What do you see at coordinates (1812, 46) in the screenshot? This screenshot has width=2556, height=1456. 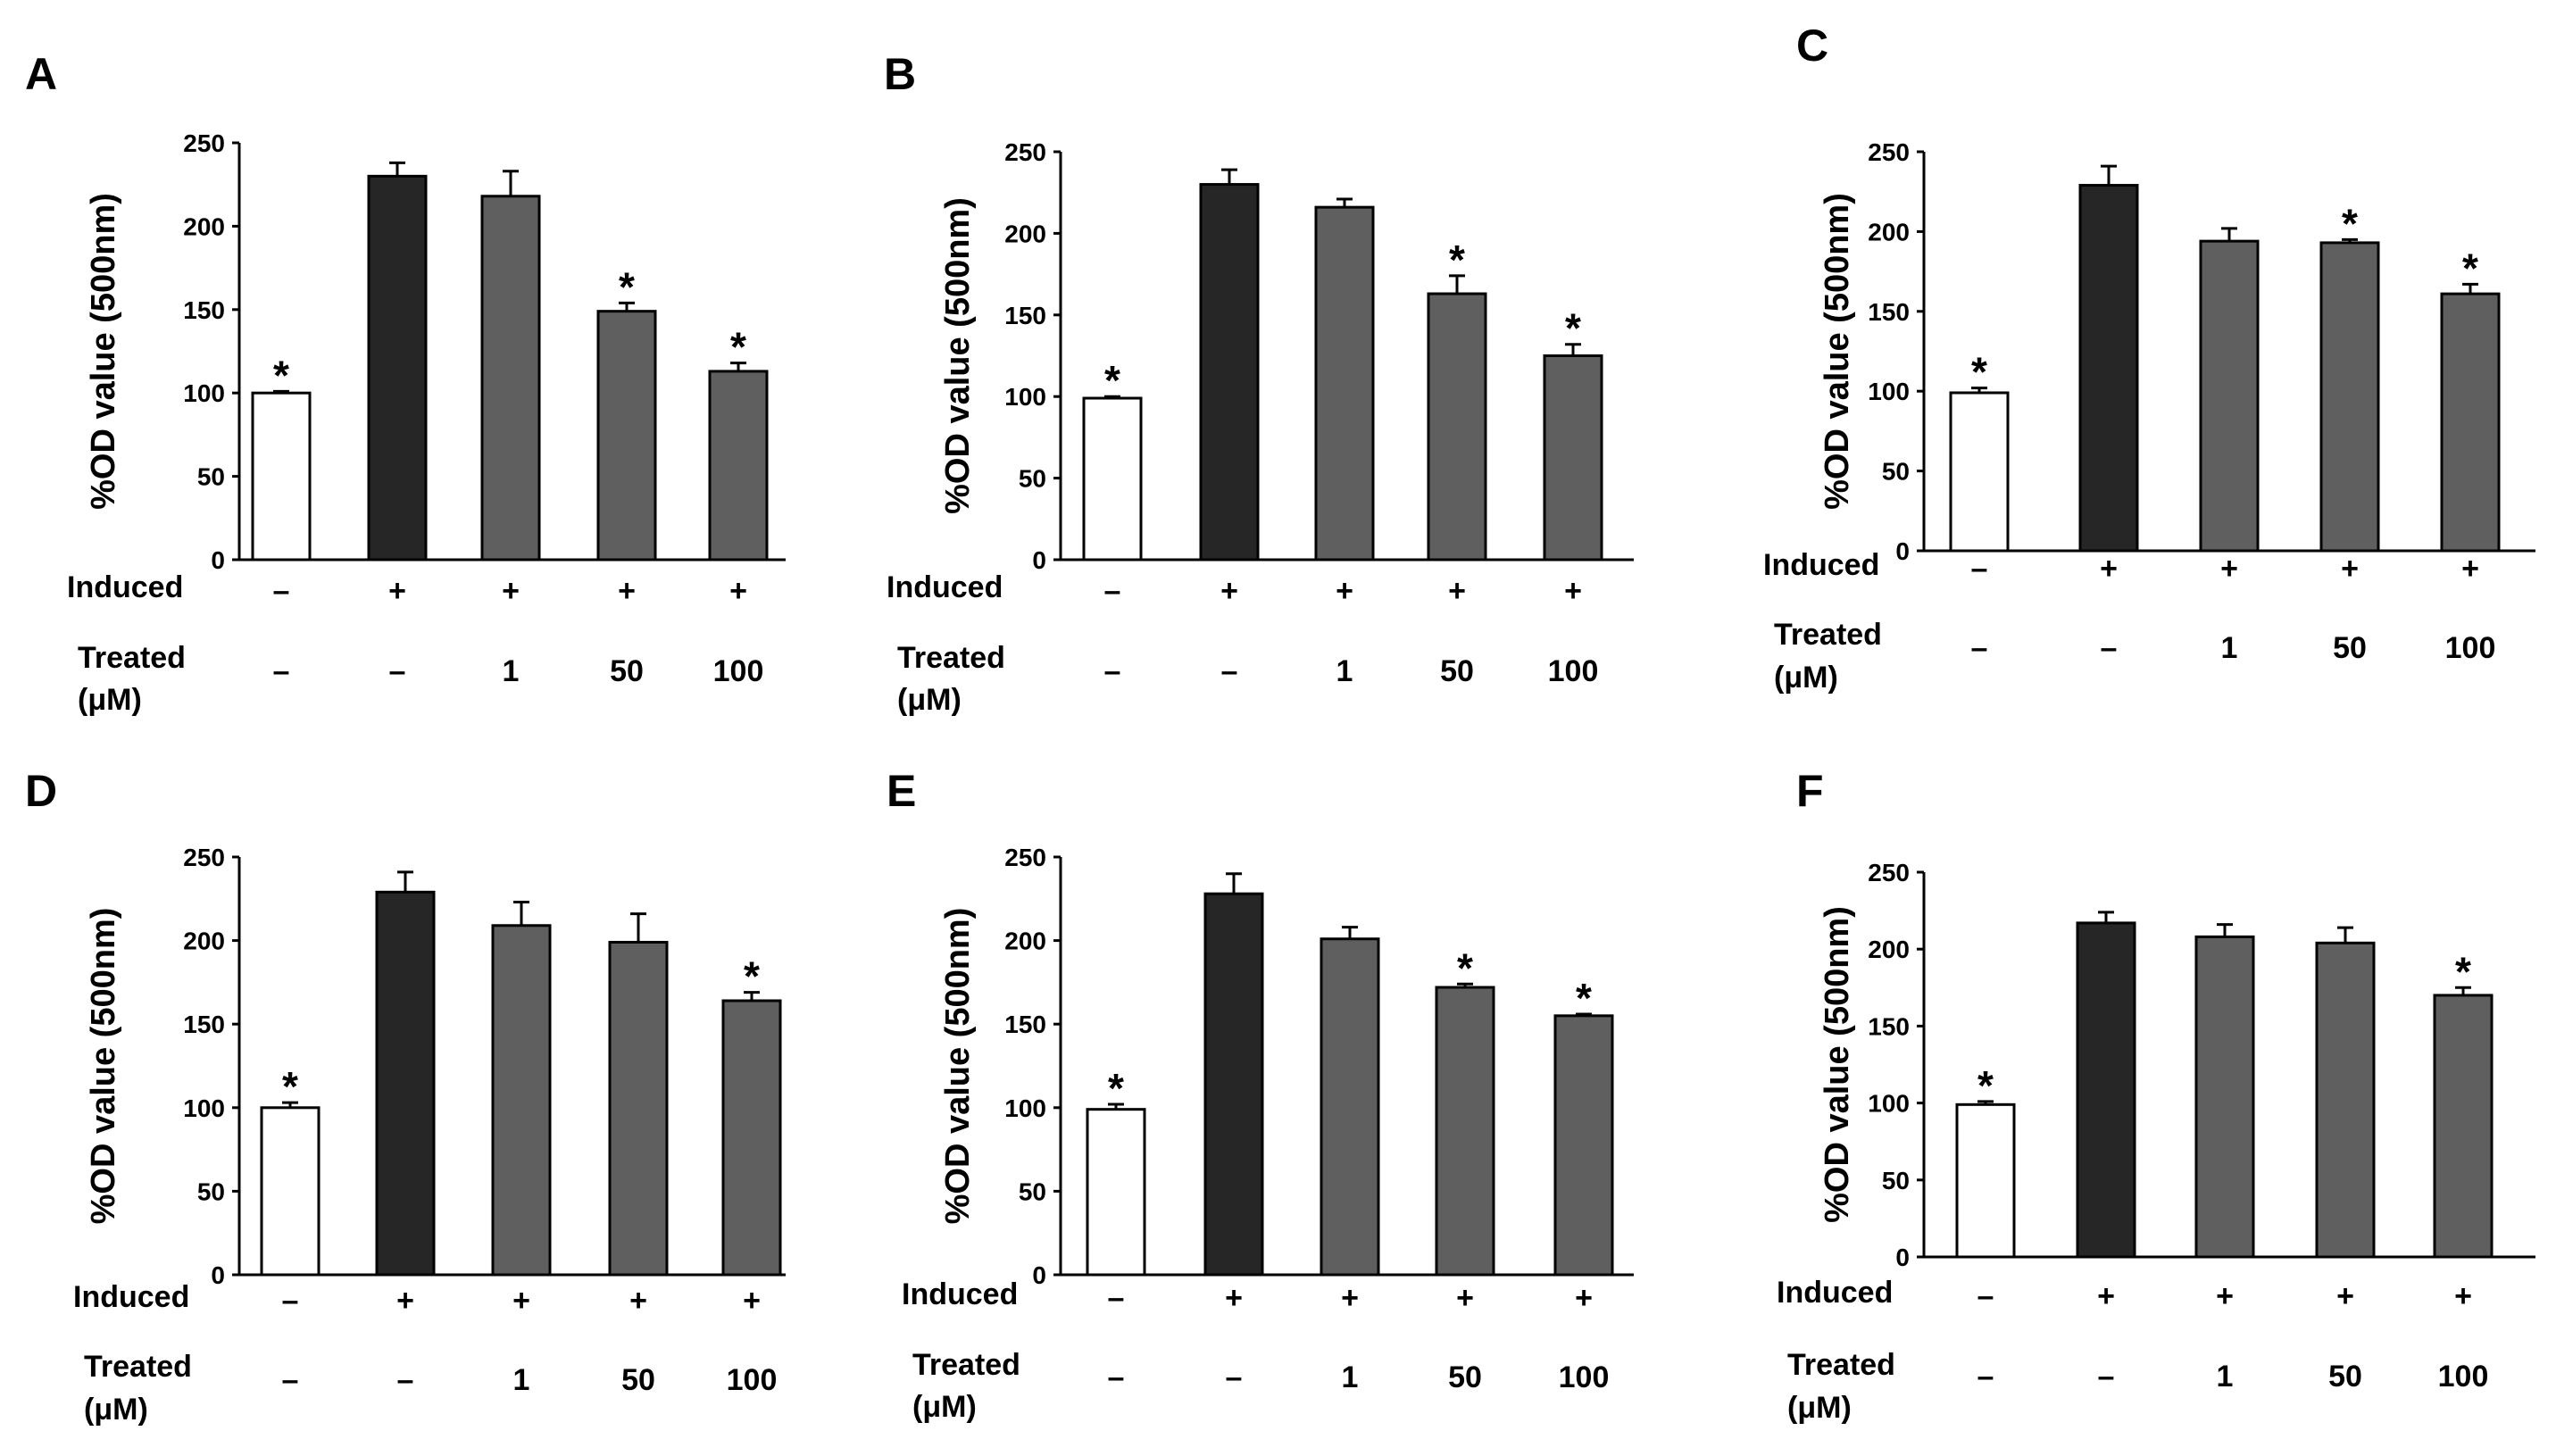 I see `panel-letter: C` at bounding box center [1812, 46].